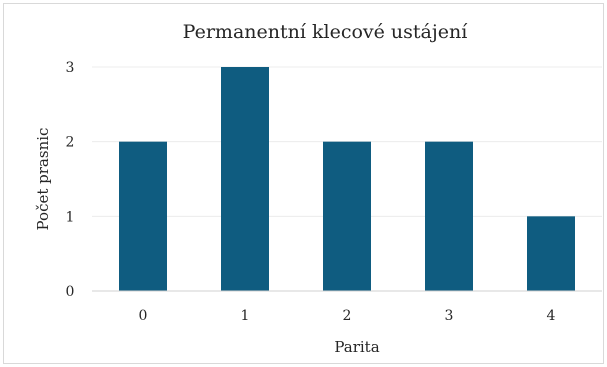 The height and width of the screenshot is (367, 607). Describe the element at coordinates (70, 68) in the screenshot. I see `y-tick-label: 3` at that location.